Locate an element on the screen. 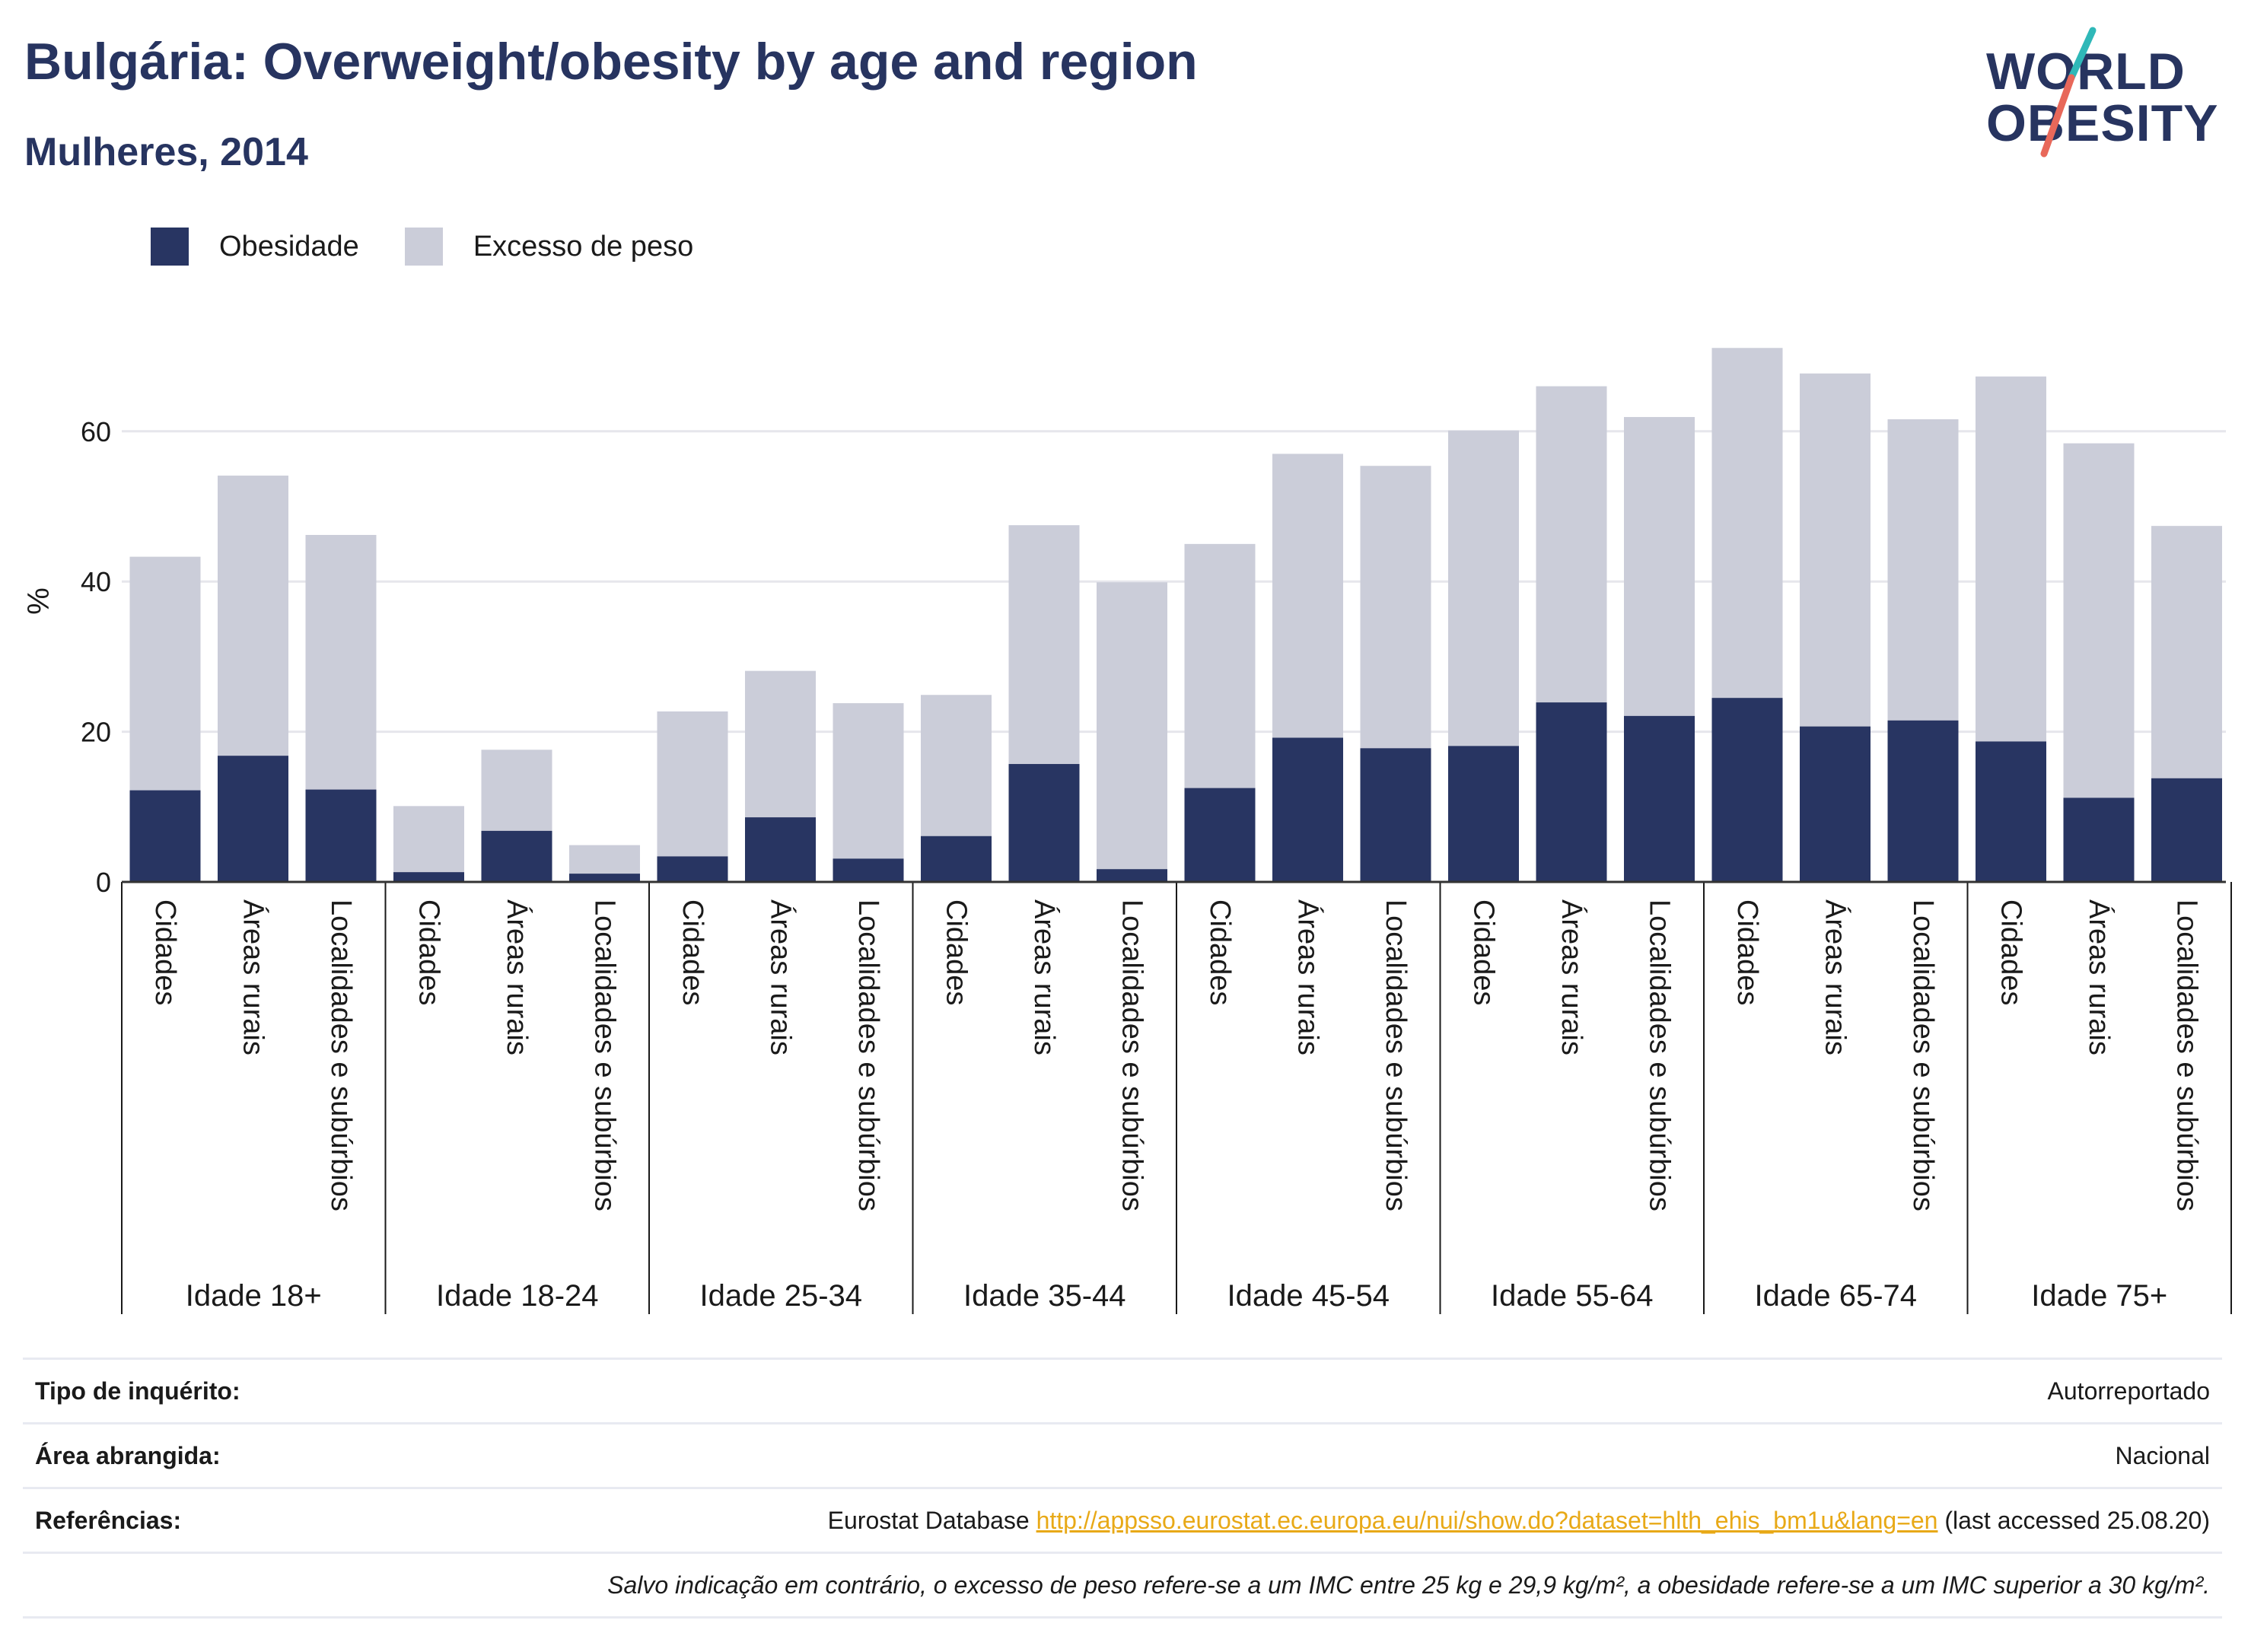 The height and width of the screenshot is (1652, 2251). y-tick-label: 0 is located at coordinates (103, 882).